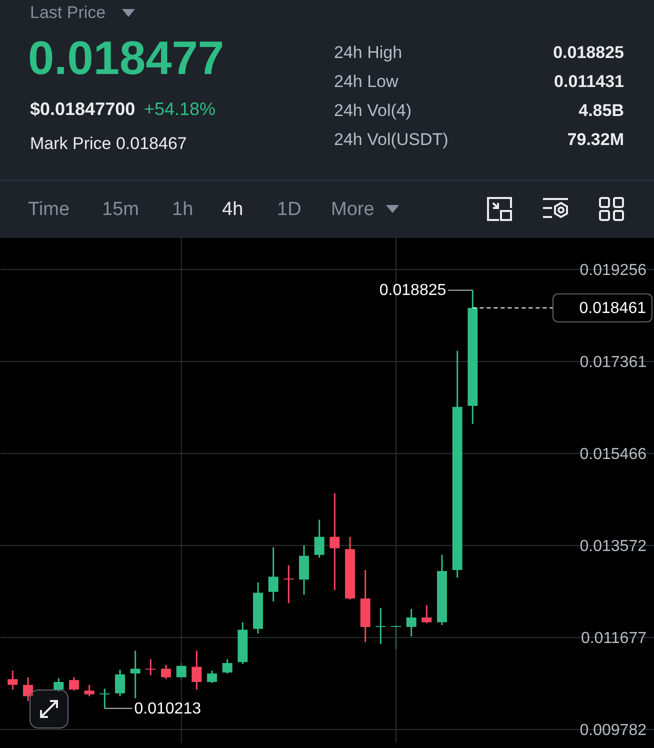 This screenshot has width=654, height=748. What do you see at coordinates (233, 210) in the screenshot?
I see `text: 4h` at bounding box center [233, 210].